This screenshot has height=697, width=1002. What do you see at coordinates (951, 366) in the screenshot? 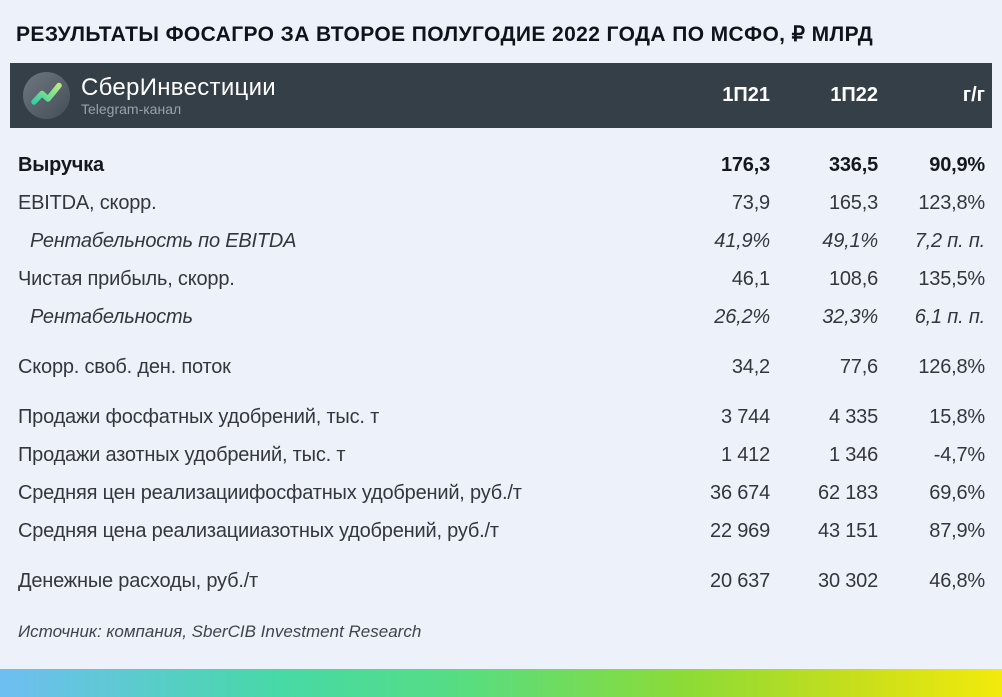
I see `row-value-yoy: 126,8%` at bounding box center [951, 366].